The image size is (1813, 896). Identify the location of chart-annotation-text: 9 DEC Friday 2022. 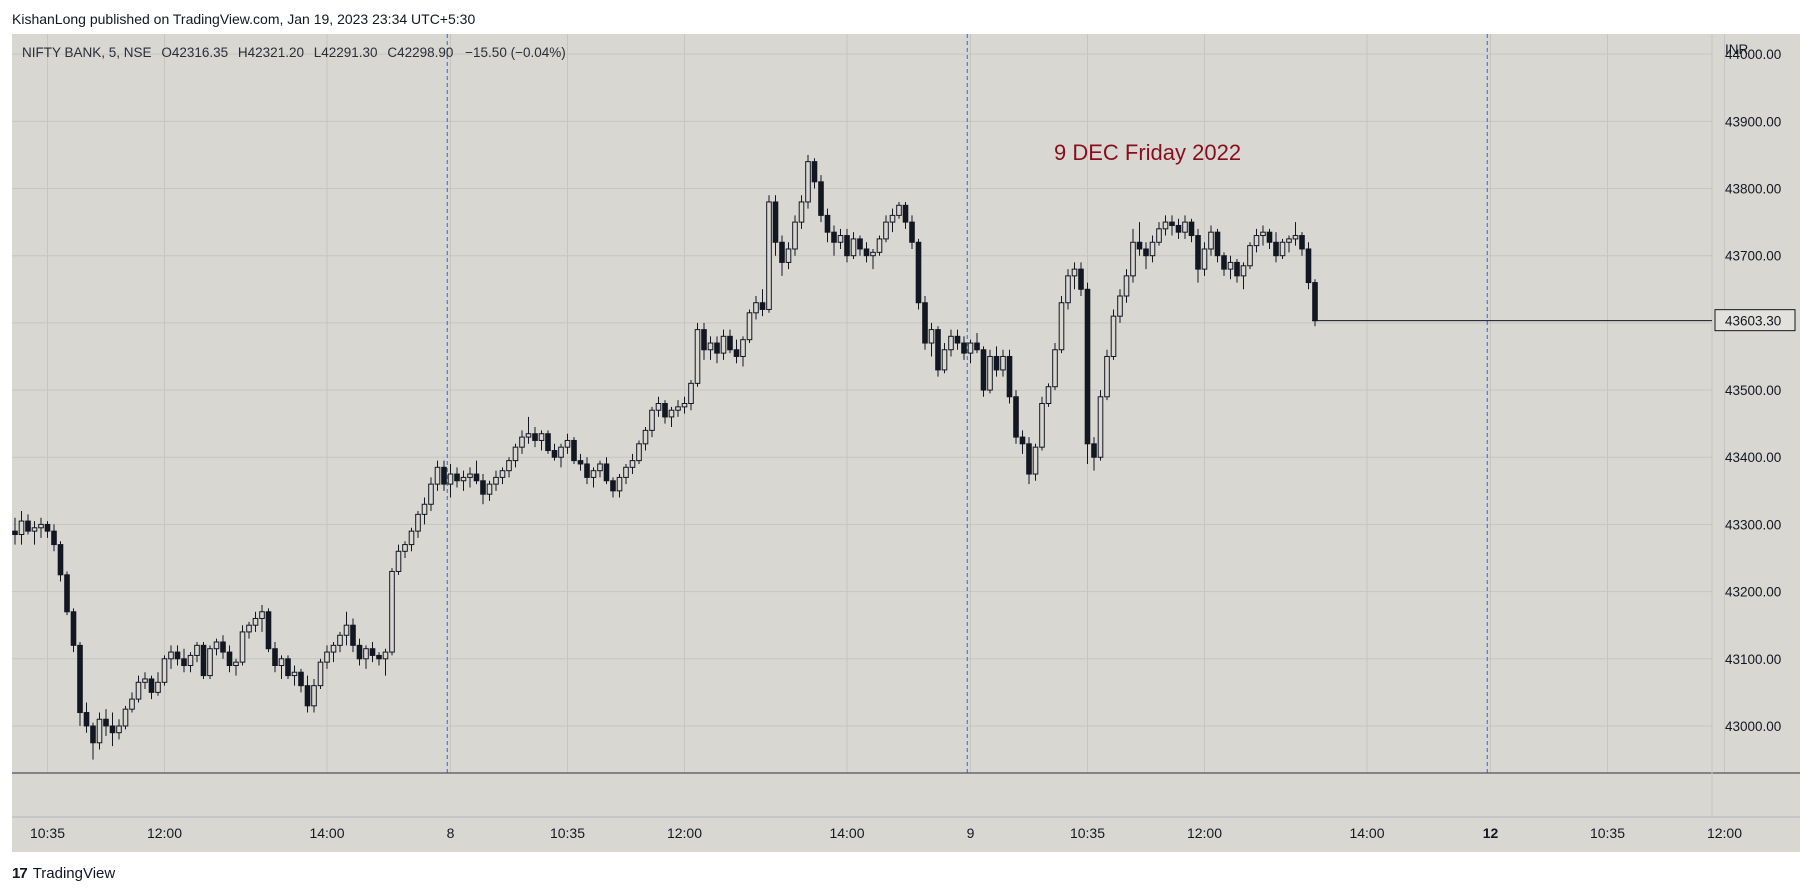
(1148, 152).